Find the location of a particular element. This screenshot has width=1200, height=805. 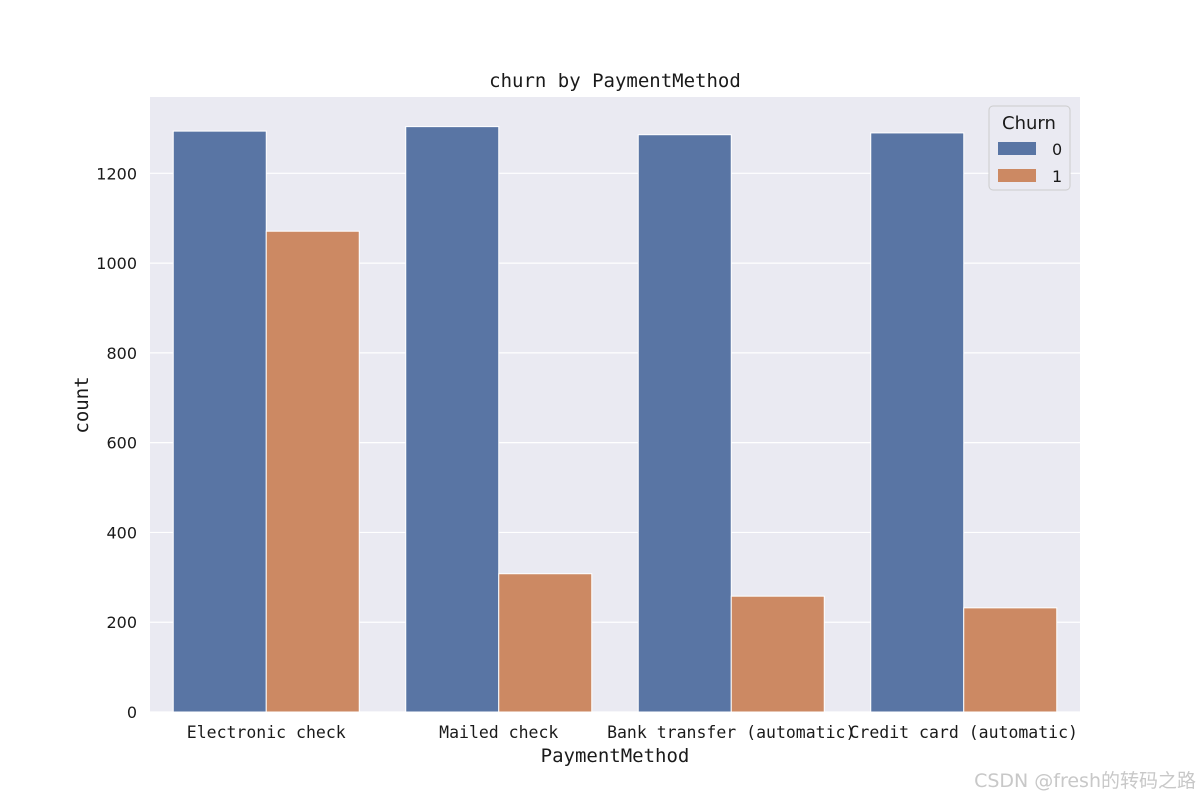

y-tick-label: 1200 is located at coordinates (116, 173).